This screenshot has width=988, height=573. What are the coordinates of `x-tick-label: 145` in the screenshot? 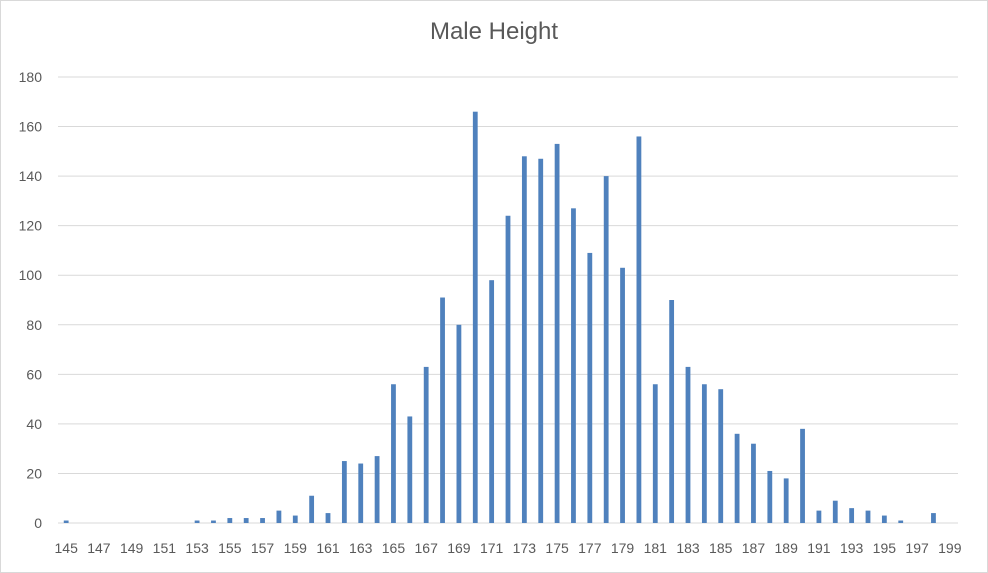 It's located at (67, 548).